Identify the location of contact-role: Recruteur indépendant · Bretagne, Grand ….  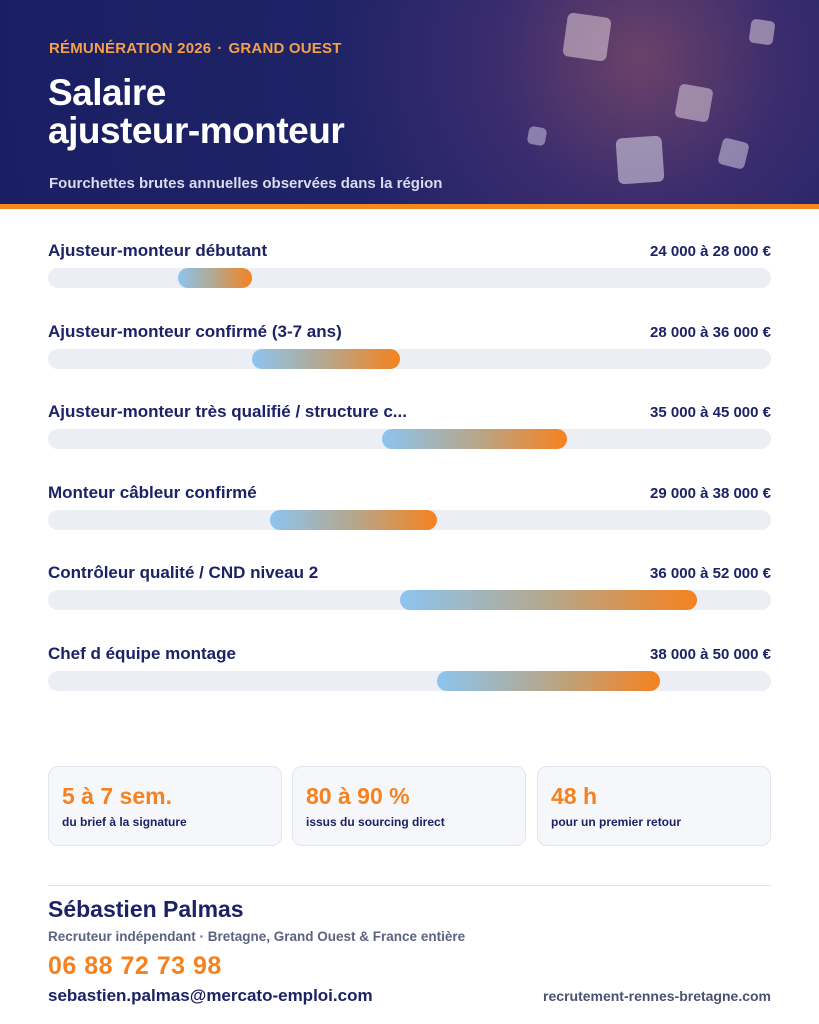
(257, 936).